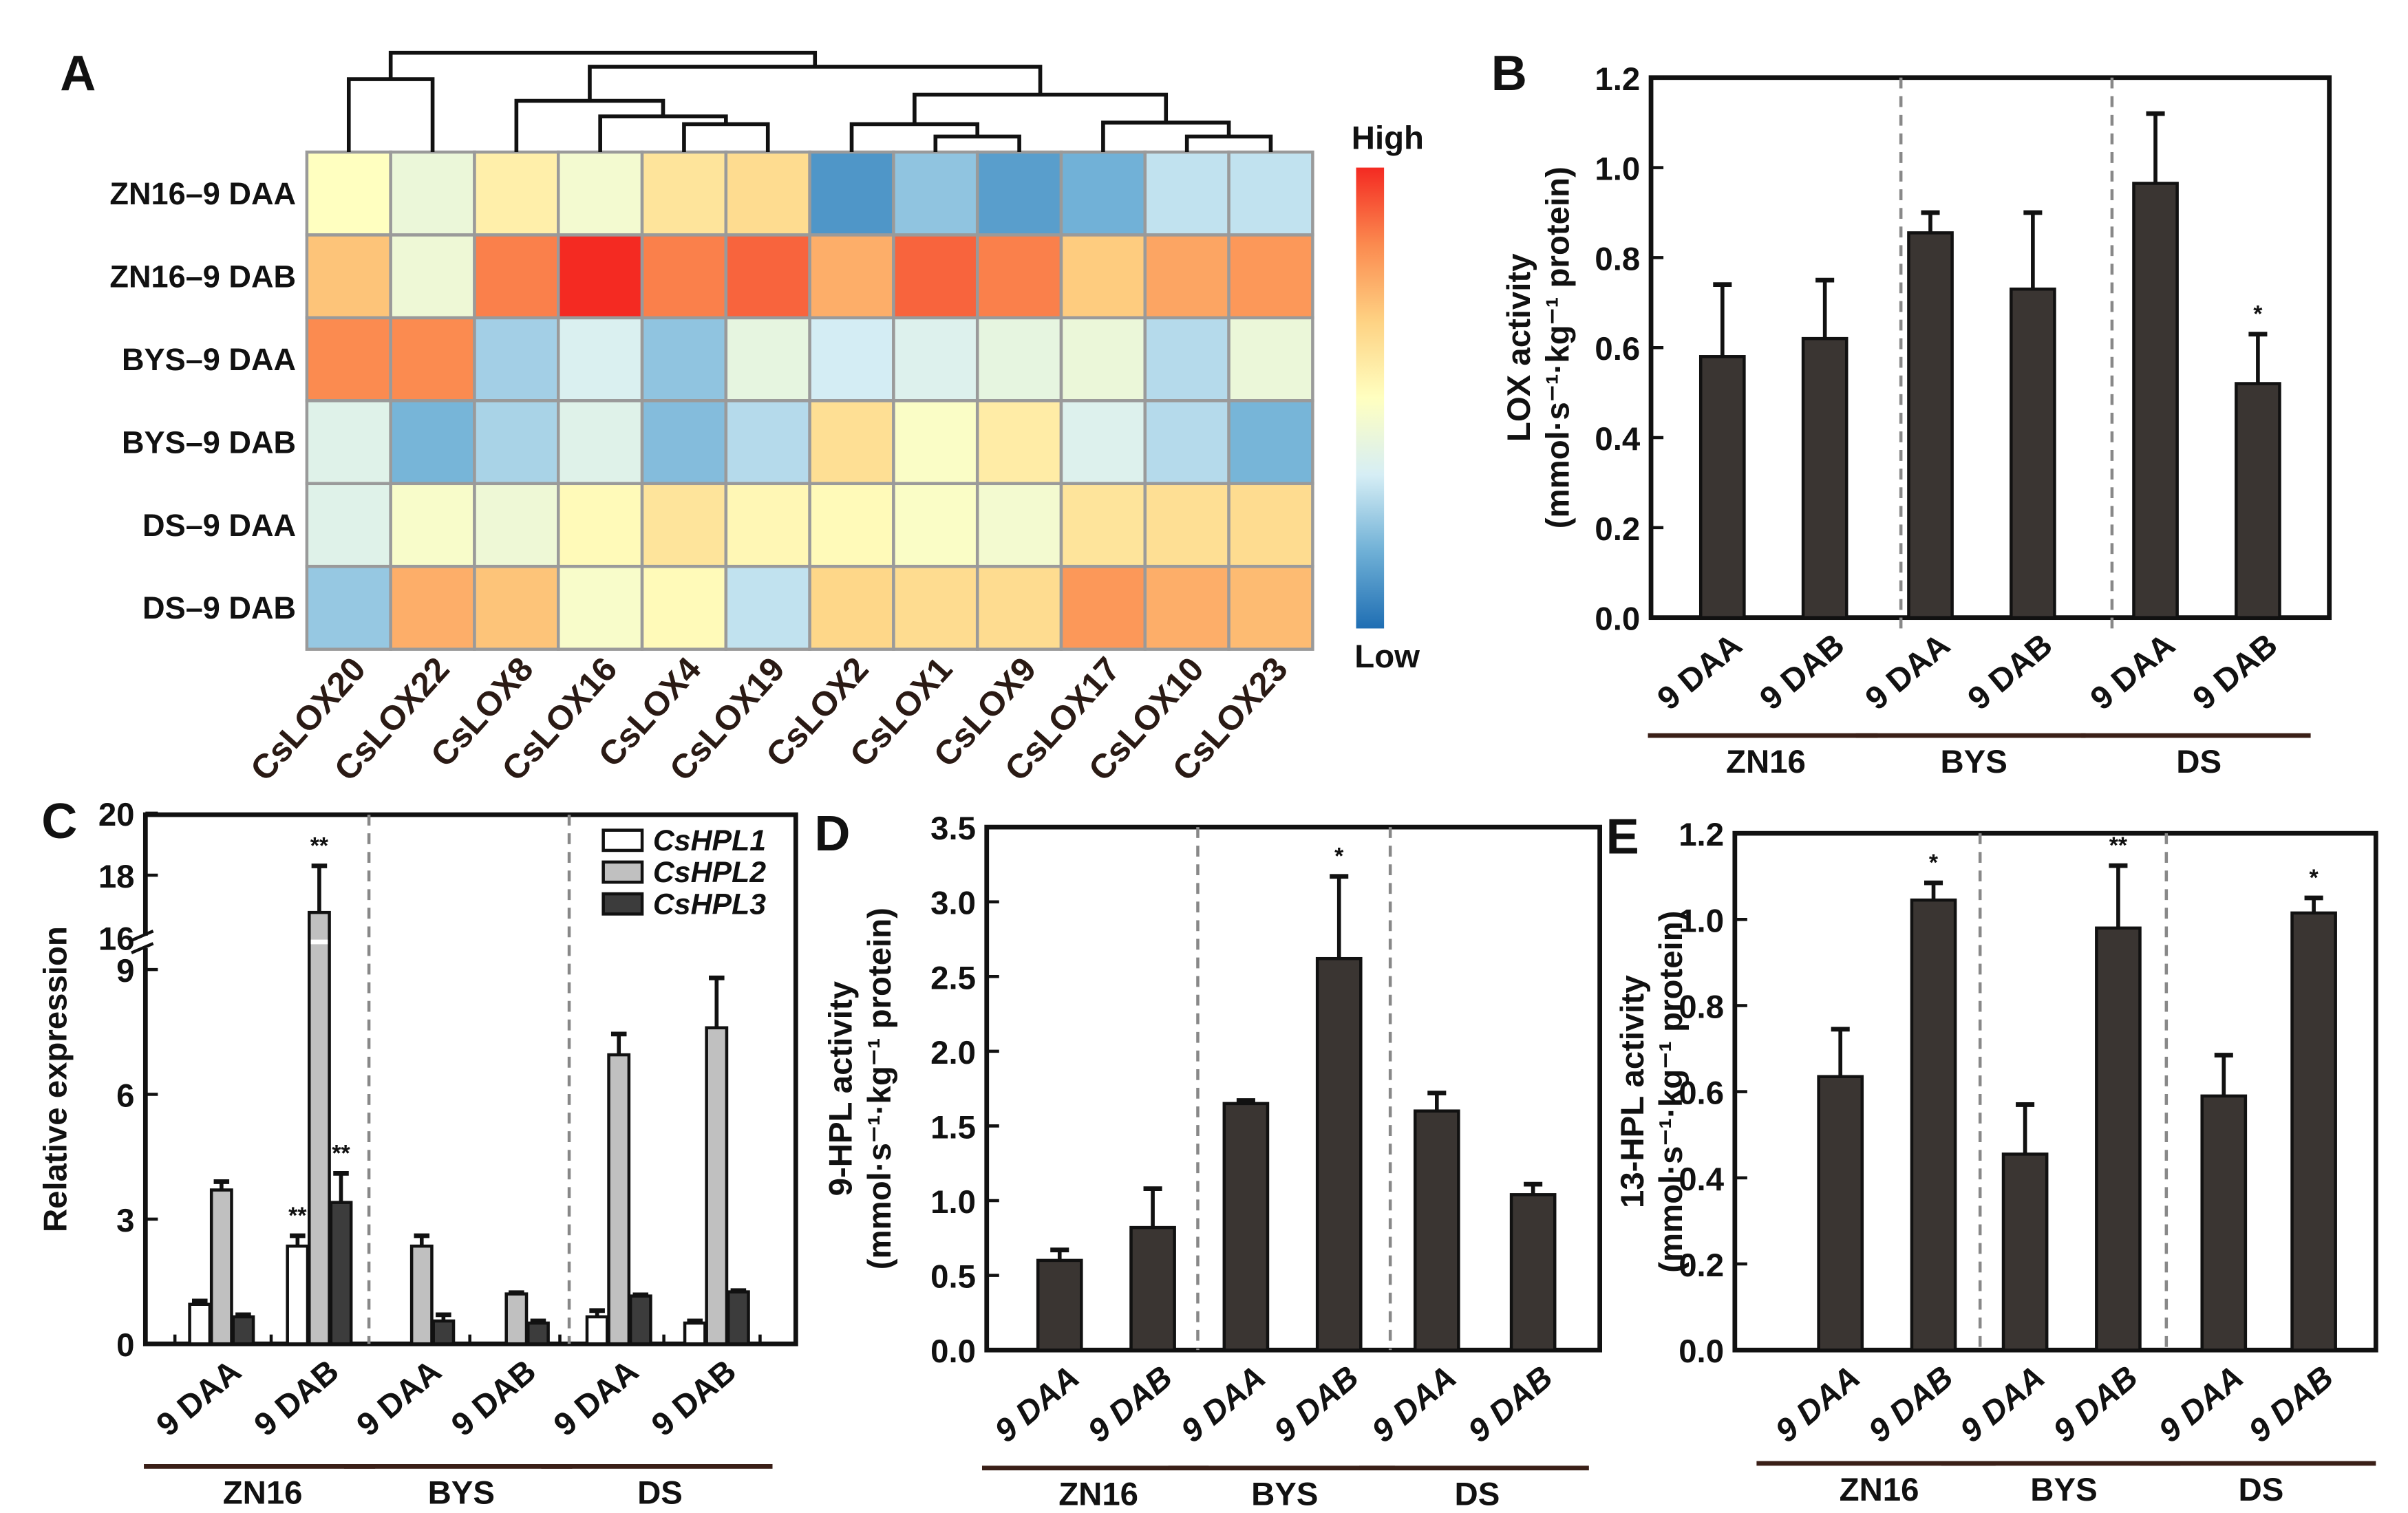  What do you see at coordinates (202, 276) in the screenshot?
I see `heatmap-row-label: ZN16–9 DAB` at bounding box center [202, 276].